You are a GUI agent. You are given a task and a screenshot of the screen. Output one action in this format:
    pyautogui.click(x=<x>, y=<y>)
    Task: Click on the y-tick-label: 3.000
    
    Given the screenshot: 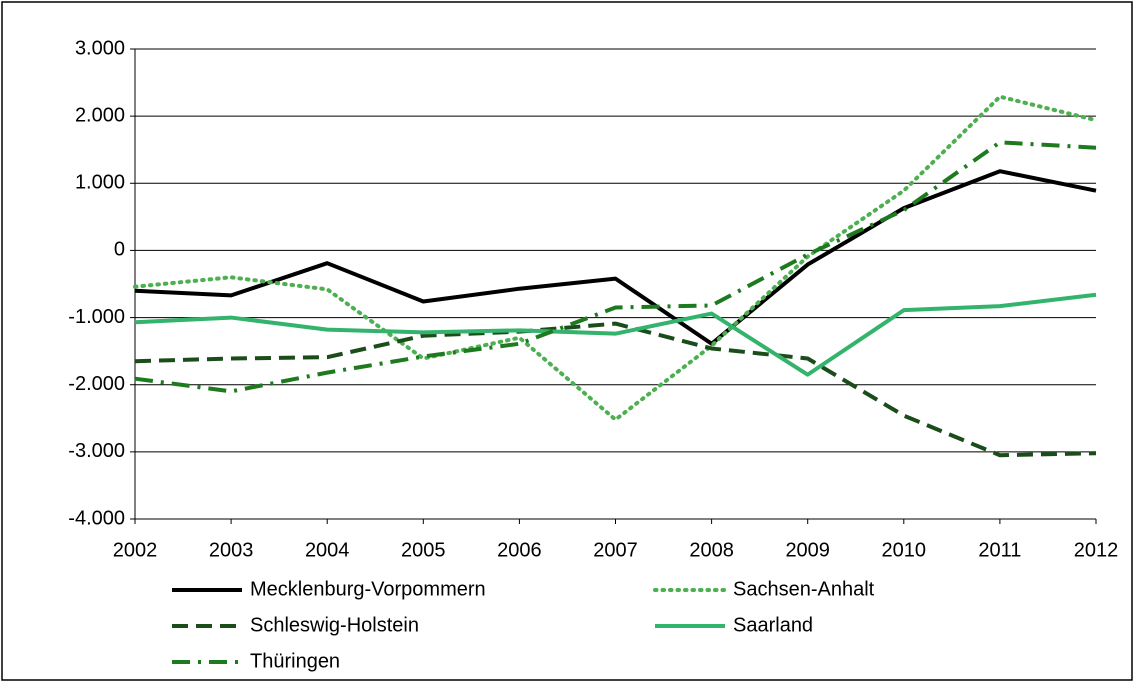 What is the action you would take?
    pyautogui.click(x=100, y=48)
    